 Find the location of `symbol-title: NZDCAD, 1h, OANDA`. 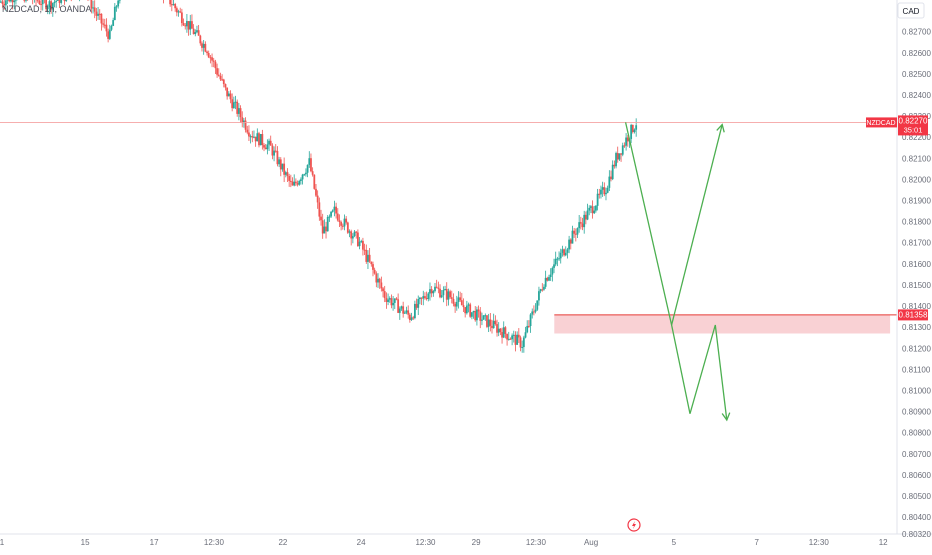

symbol-title: NZDCAD, 1h, OANDA is located at coordinates (47, 9).